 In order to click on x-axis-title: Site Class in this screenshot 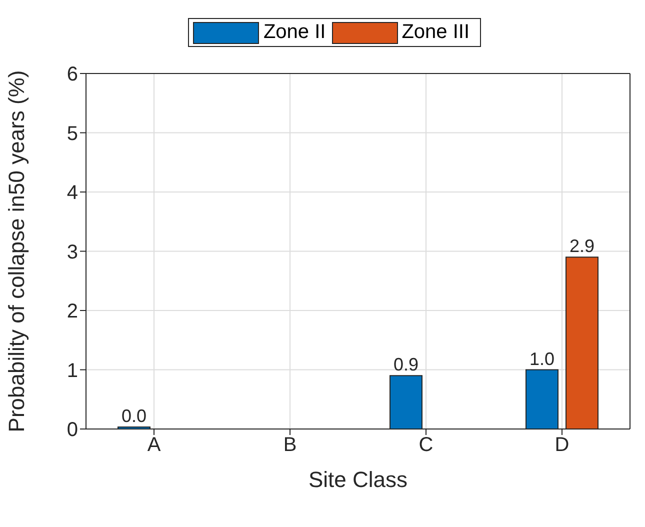, I will do `click(358, 479)`.